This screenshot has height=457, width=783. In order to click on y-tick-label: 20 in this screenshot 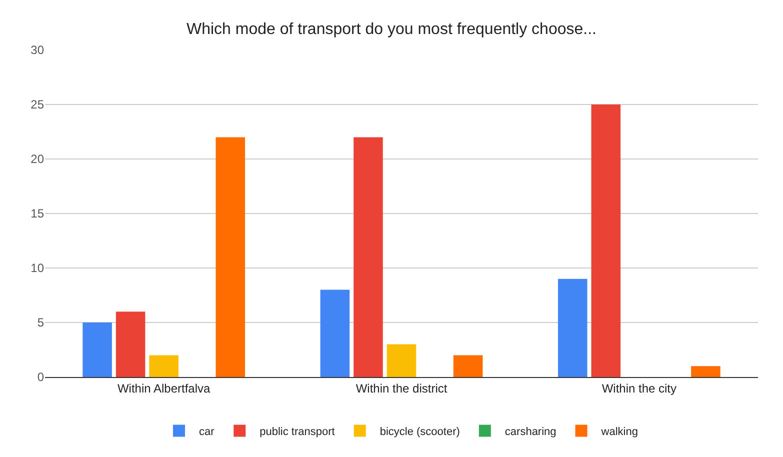, I will do `click(37, 159)`.